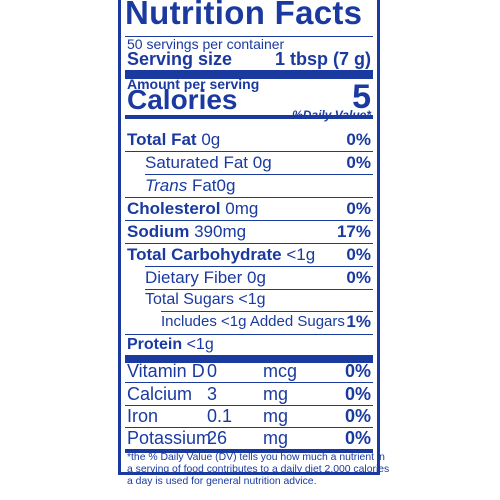  Describe the element at coordinates (249, 473) in the screenshot. I see `bottom-border` at that location.